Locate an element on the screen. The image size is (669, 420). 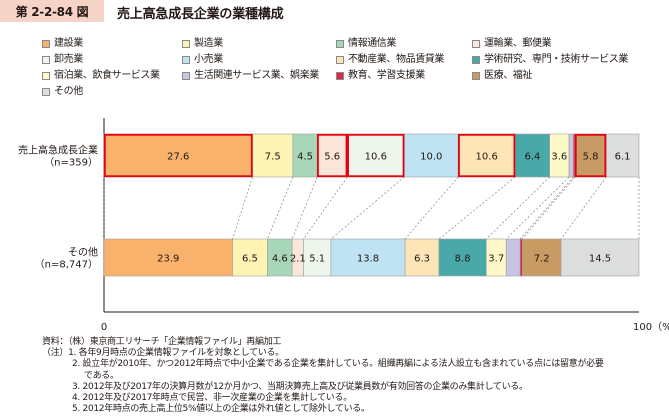
legend-item: 宿泊業、飲食サービス業 is located at coordinates (101, 76).